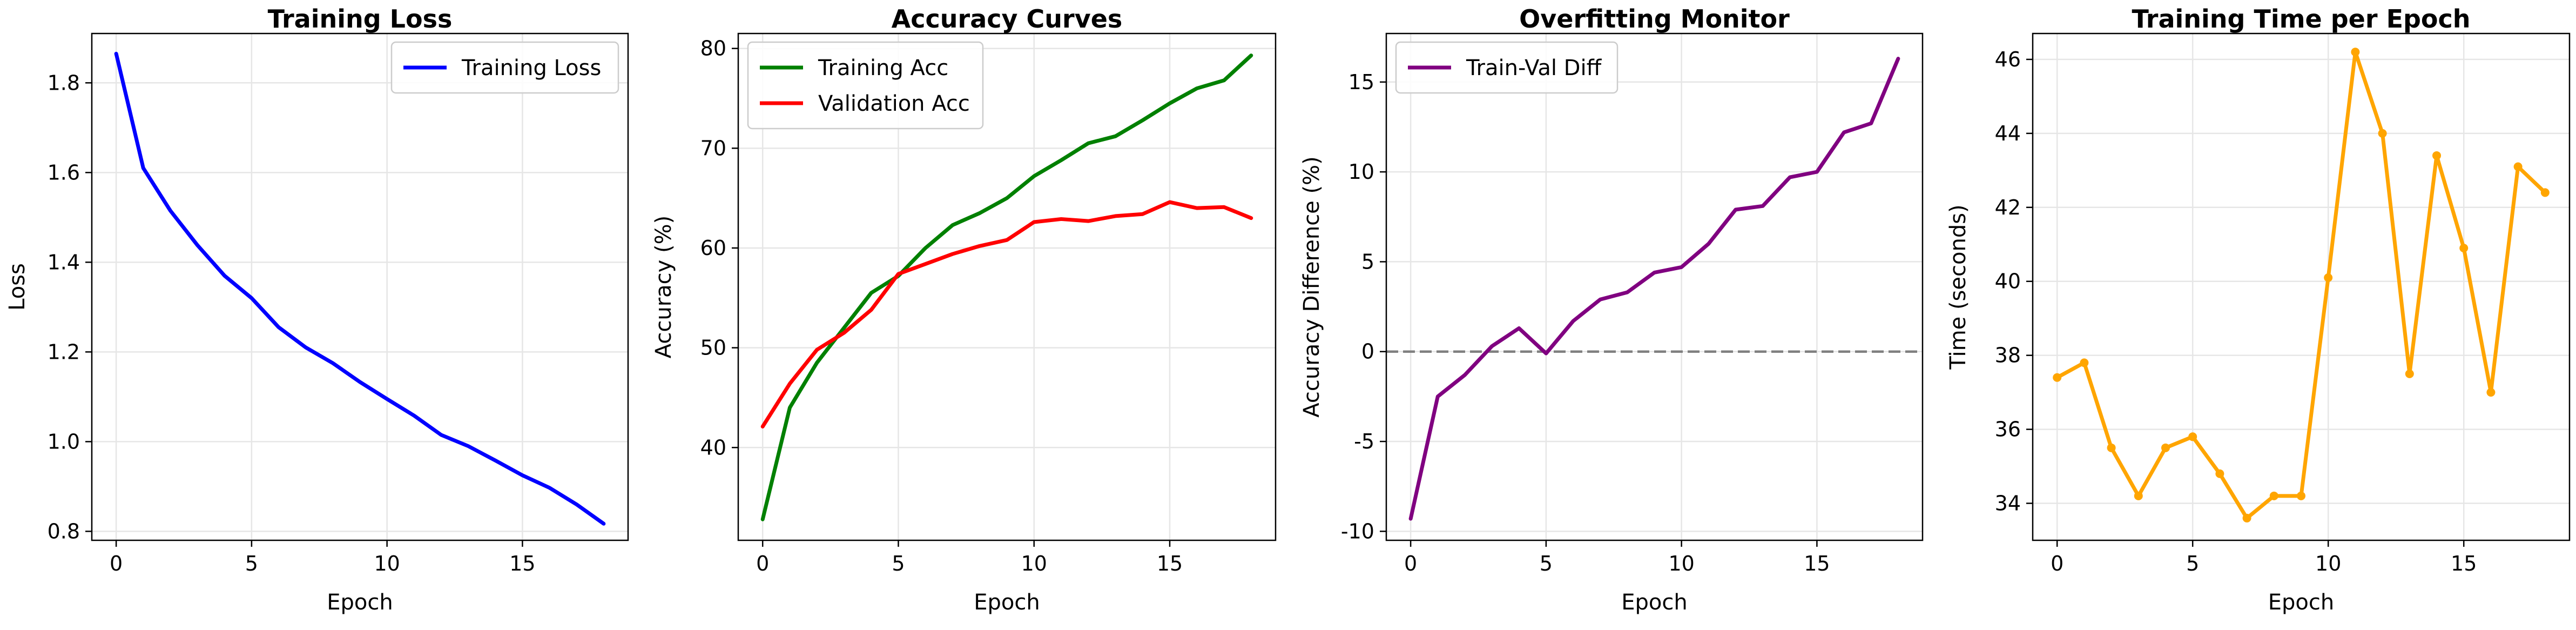 This screenshot has height=630, width=2576. I want to click on legend: Training Acc Validation Acc, so click(865, 85).